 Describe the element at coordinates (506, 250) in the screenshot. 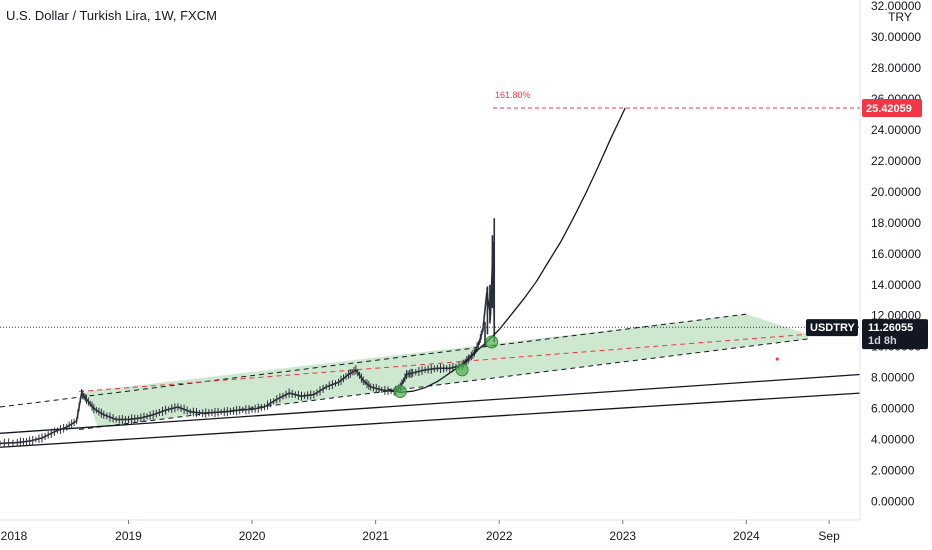

I see `parabola-curve` at that location.